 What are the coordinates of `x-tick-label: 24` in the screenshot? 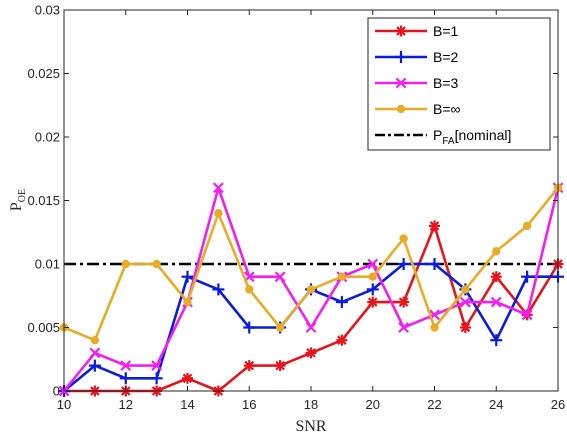 It's located at (496, 404).